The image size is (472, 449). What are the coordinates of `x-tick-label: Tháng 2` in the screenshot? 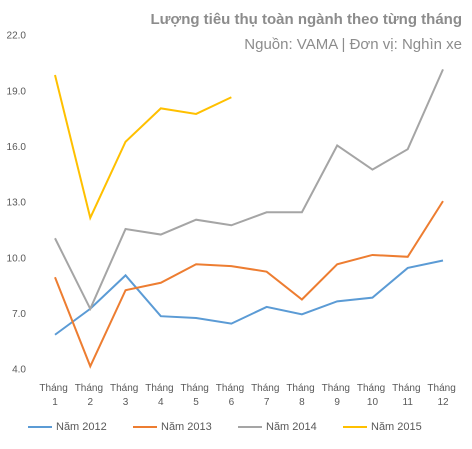 It's located at (90, 395).